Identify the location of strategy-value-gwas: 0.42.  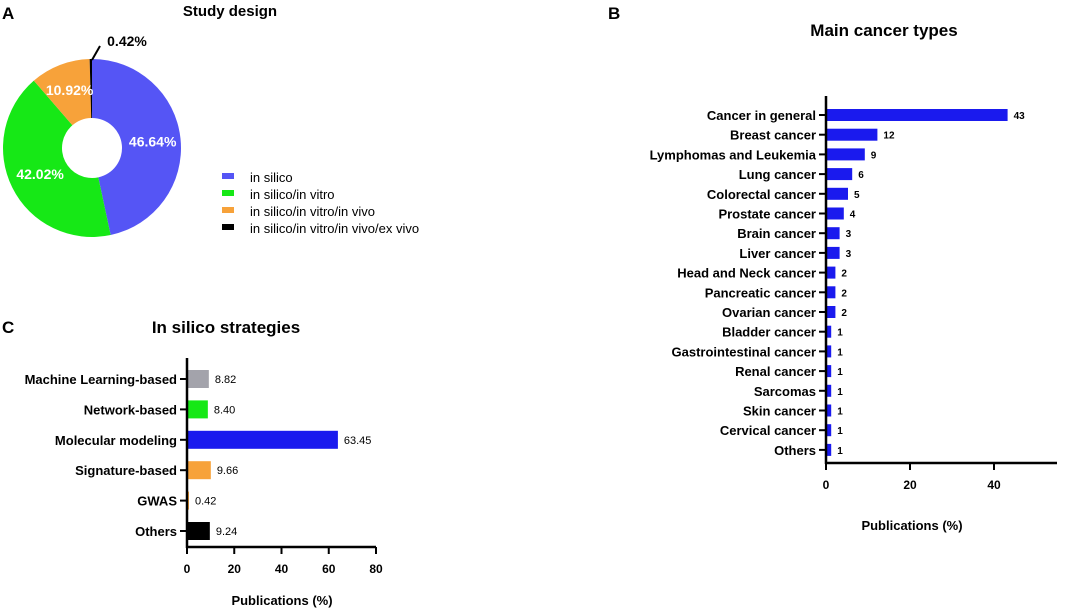
(205, 502).